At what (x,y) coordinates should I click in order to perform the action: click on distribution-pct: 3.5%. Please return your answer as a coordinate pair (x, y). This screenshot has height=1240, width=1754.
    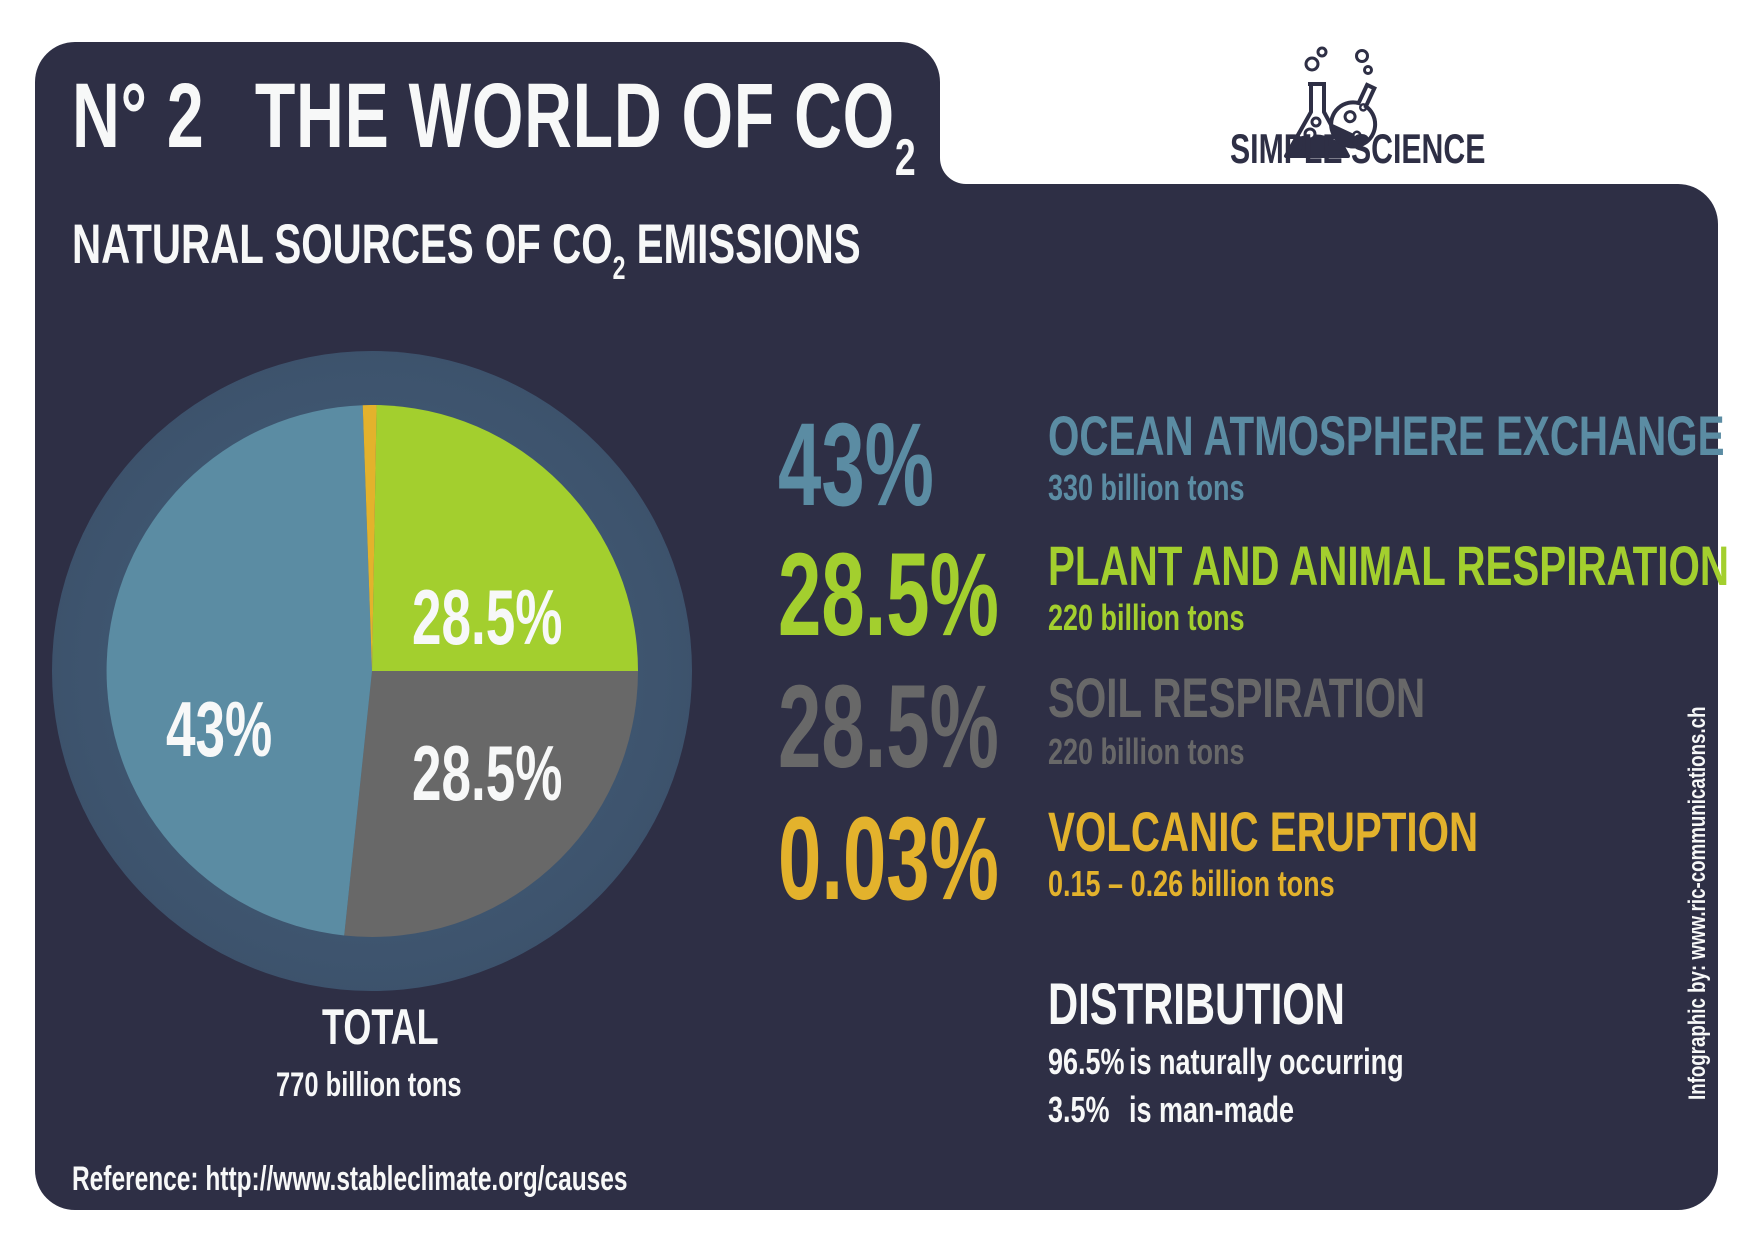
    Looking at the image, I should click on (1079, 1109).